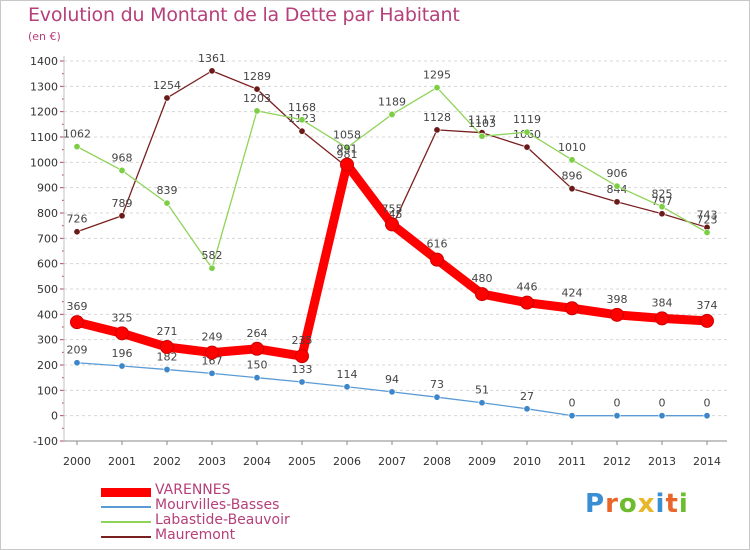 The width and height of the screenshot is (750, 550). Describe the element at coordinates (47, 365) in the screenshot. I see `y-tick-label: 200` at that location.